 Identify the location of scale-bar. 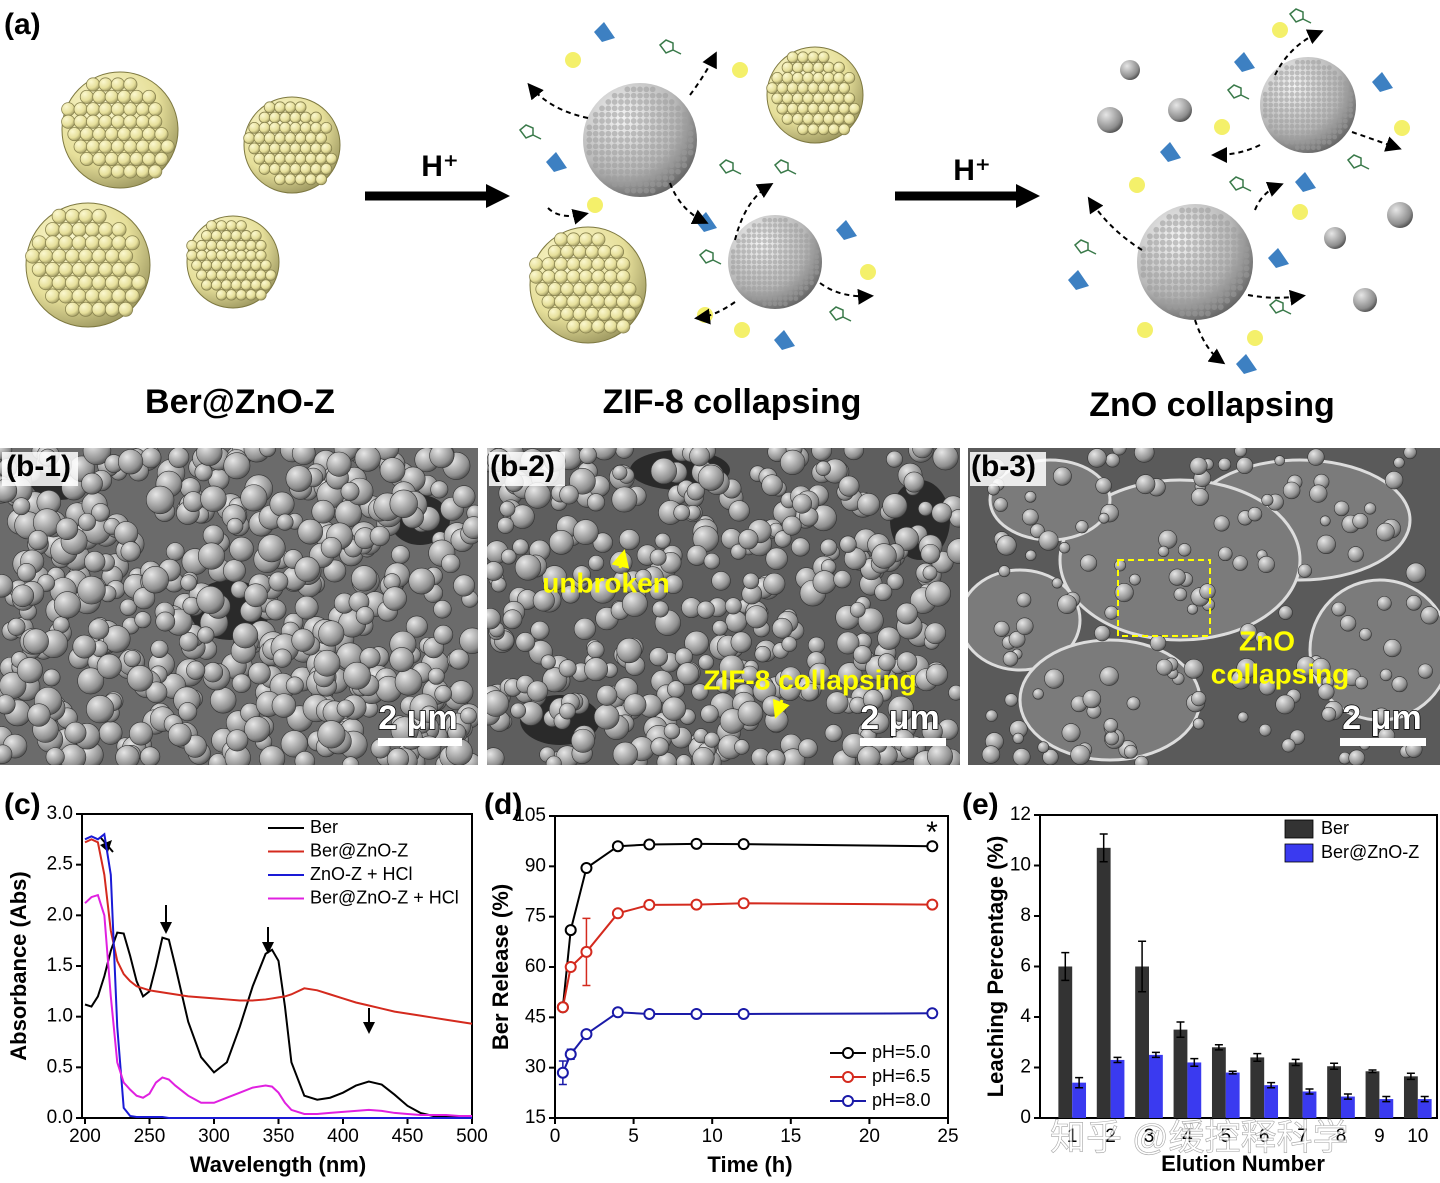
(903, 742).